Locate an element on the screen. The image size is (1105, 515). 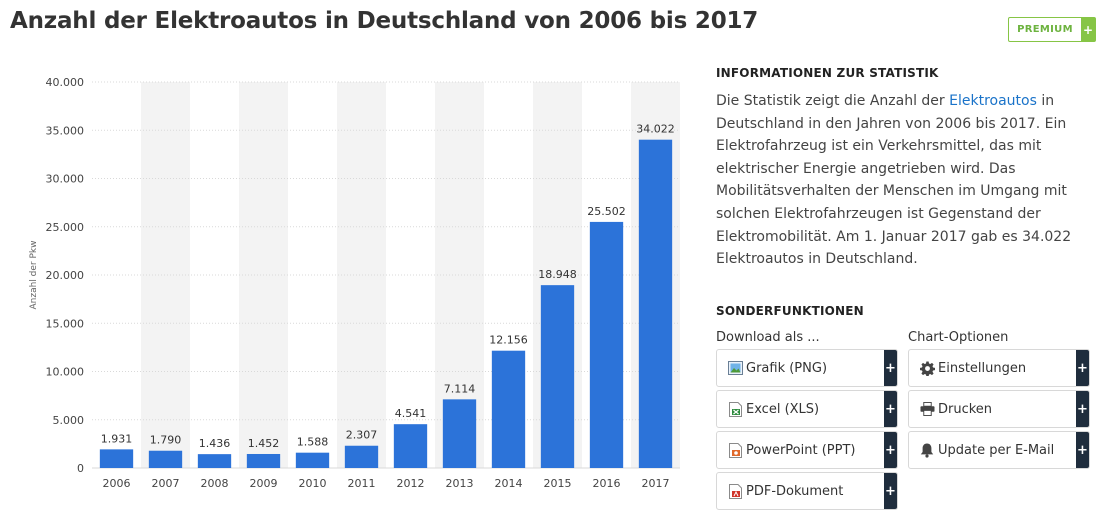
bar-value-label: 7.114 is located at coordinates (460, 388).